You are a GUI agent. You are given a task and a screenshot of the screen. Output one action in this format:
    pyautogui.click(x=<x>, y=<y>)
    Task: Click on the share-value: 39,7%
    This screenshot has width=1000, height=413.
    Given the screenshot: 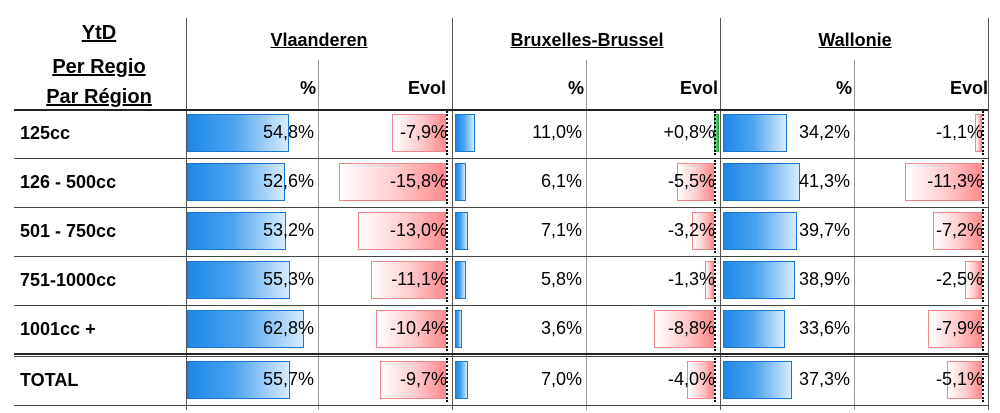 What is the action you would take?
    pyautogui.click(x=824, y=230)
    